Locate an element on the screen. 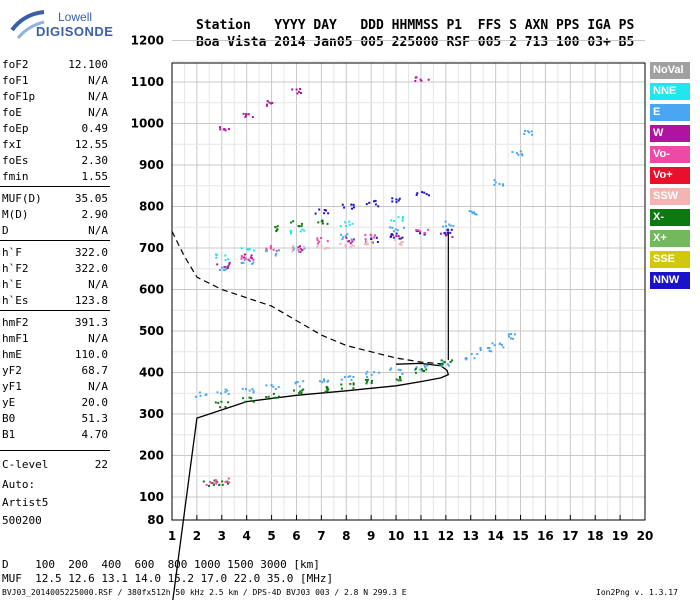  legend-item: NoVal is located at coordinates (670, 70).